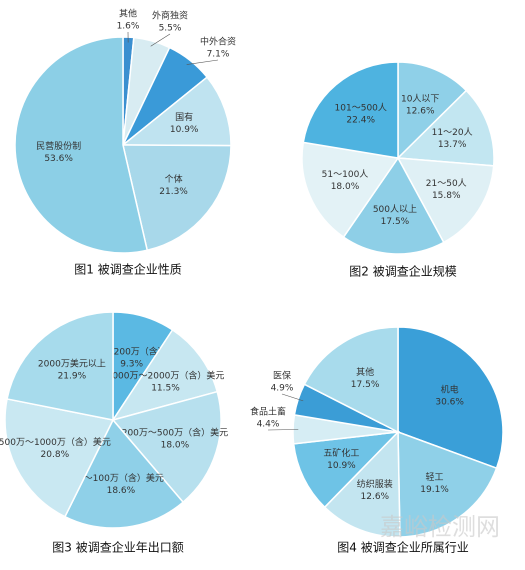 The width and height of the screenshot is (525, 570). Describe the element at coordinates (121, 478) in the screenshot. I see `slice-label: 0～100万（含）美元` at that location.